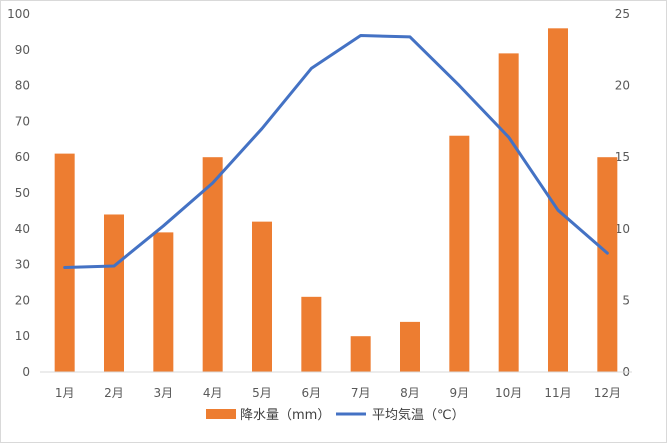 The image size is (667, 443). What do you see at coordinates (460, 393) in the screenshot?
I see `x-tick-label: 9月` at bounding box center [460, 393].